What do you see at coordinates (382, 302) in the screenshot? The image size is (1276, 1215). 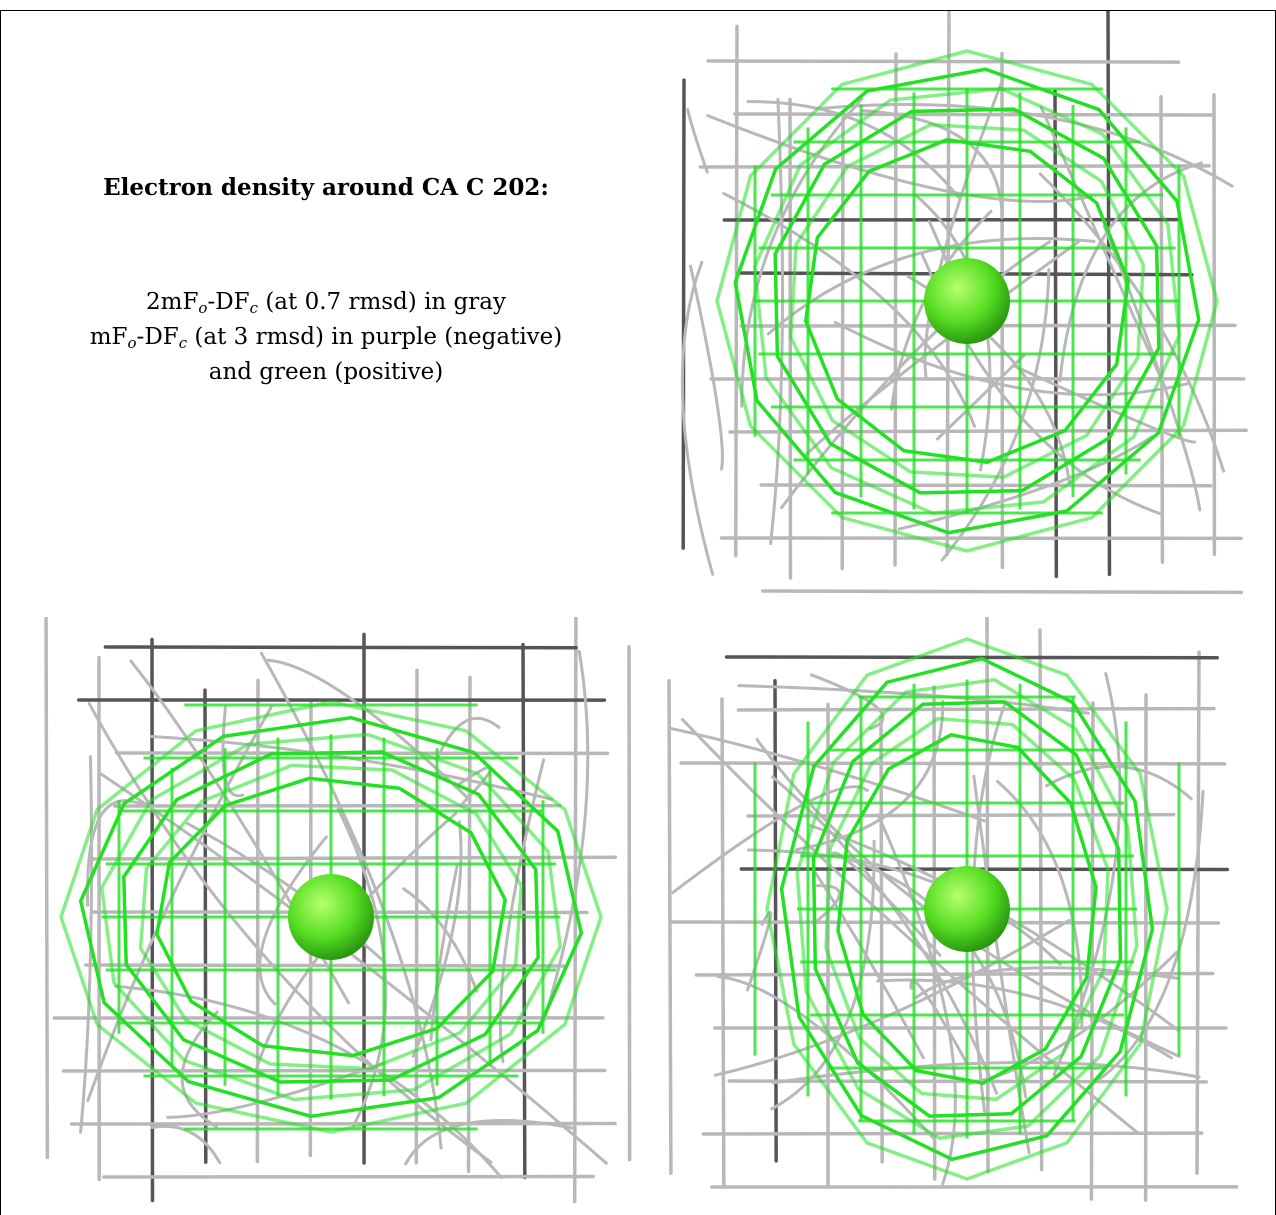 I see `caption-line-1-post: (at 0.7 rmsd) in gray` at bounding box center [382, 302].